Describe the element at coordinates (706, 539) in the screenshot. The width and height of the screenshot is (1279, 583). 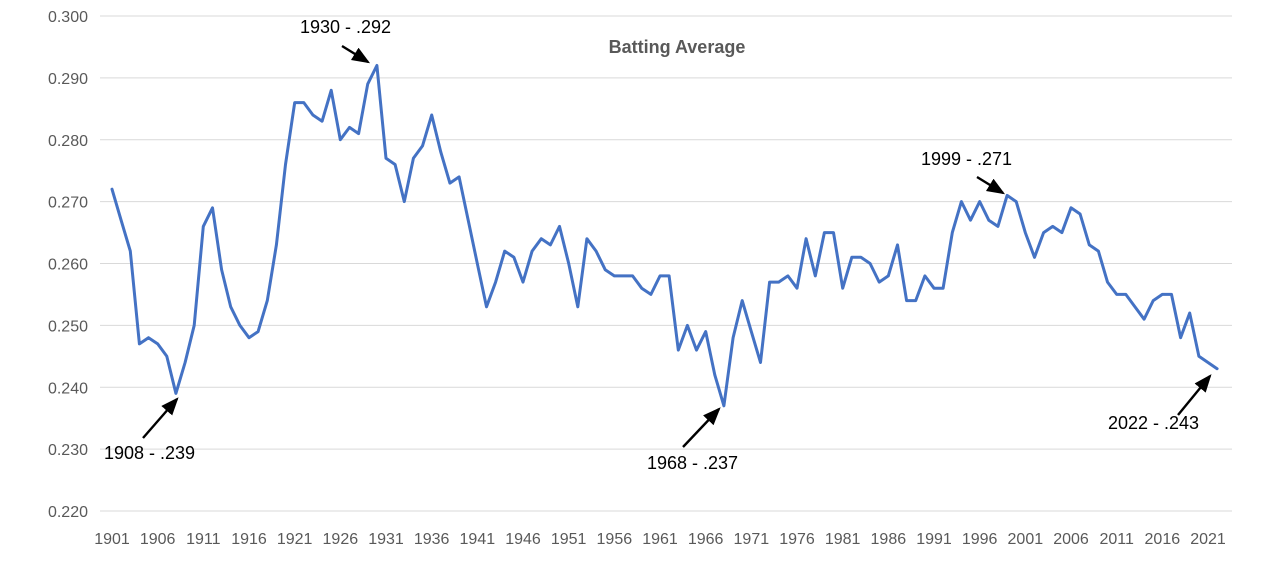
I see `x-axis-tick-label: 1966` at that location.